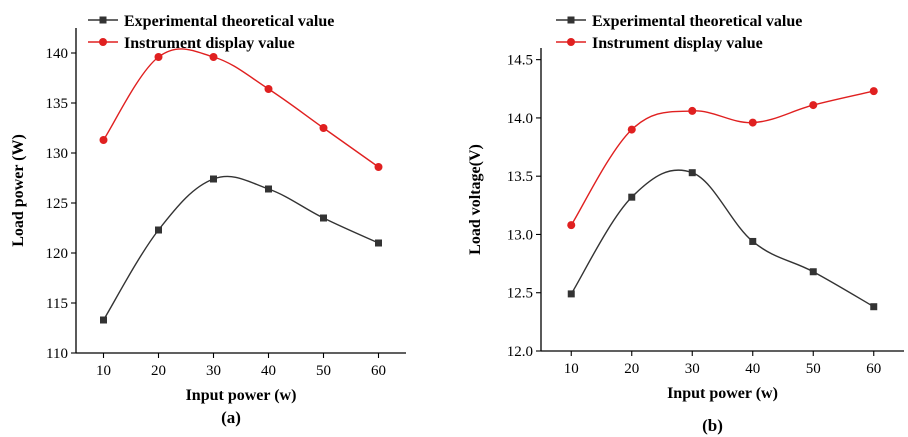 This screenshot has height=437, width=908. I want to click on y-tick-label: 14.0, so click(520, 119).